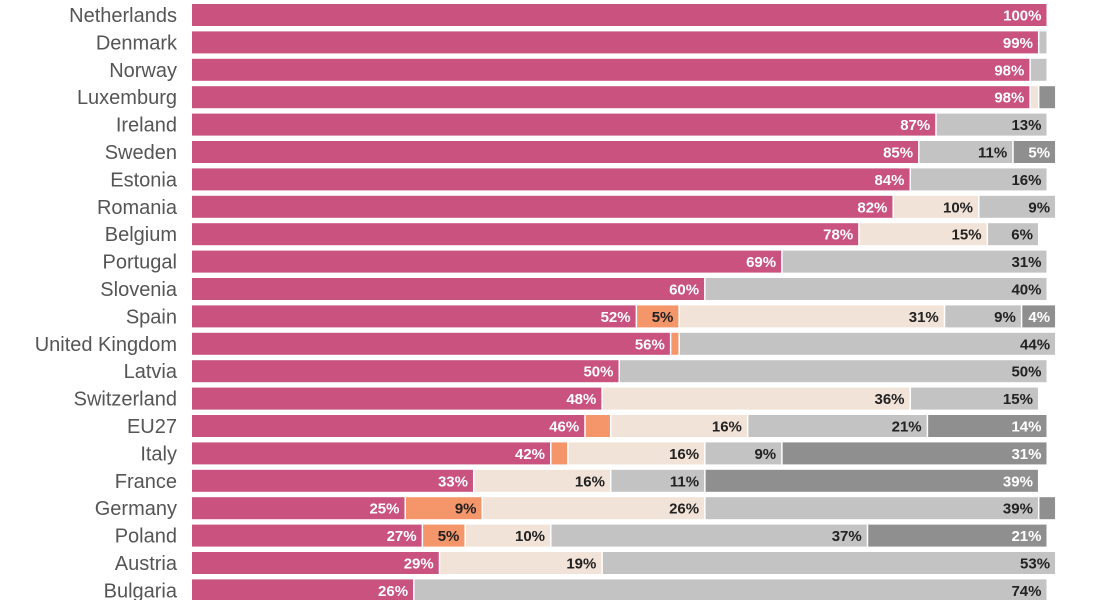 The height and width of the screenshot is (600, 1095). Describe the element at coordinates (152, 427) in the screenshot. I see `category-label: EU27` at that location.